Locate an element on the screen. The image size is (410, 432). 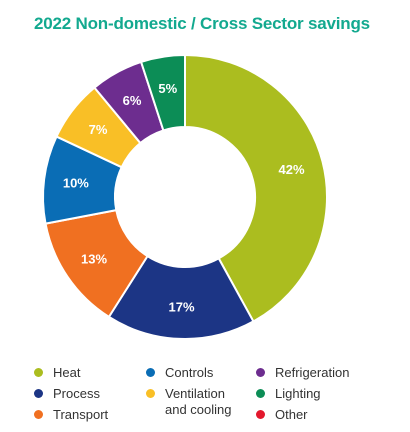
legend-label: Transport is located at coordinates (81, 414).